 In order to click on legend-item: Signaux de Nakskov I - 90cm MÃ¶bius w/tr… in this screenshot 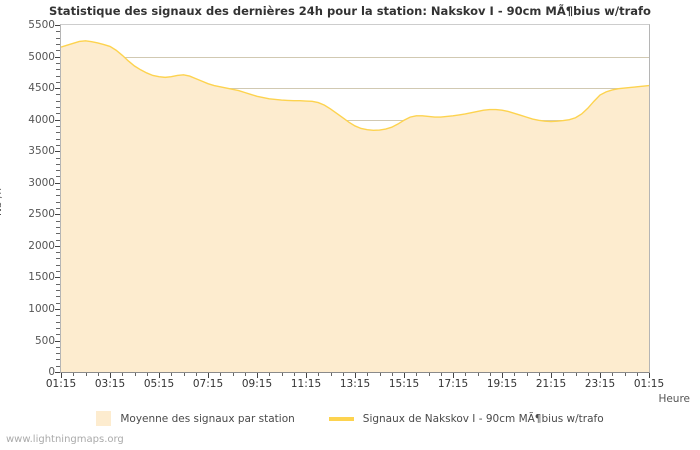, I will do `click(466, 419)`.